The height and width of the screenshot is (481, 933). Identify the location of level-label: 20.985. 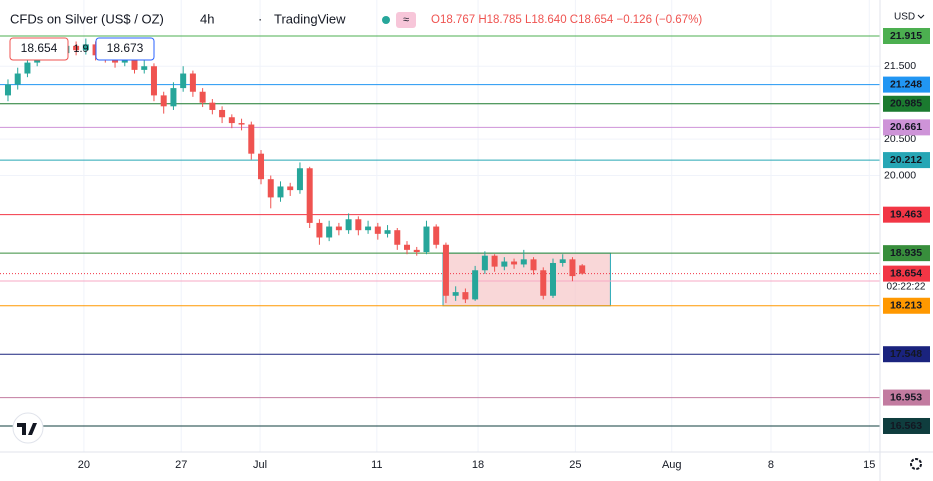
(906, 104).